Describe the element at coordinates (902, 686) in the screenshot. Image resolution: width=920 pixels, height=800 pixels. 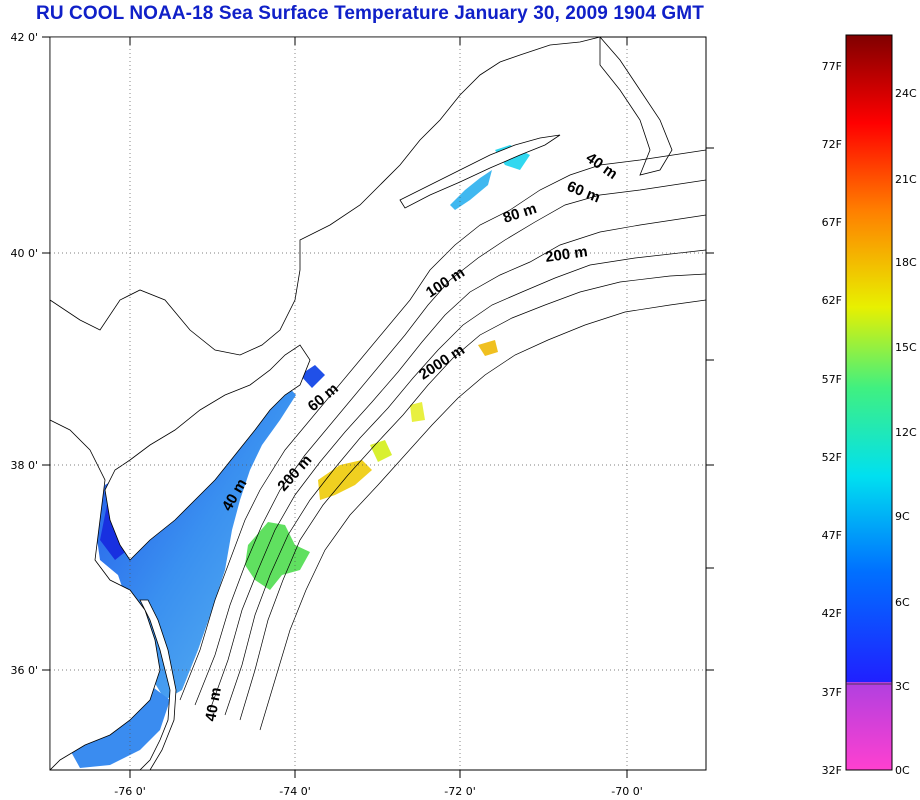
I see `scale-c-3: 3C` at that location.